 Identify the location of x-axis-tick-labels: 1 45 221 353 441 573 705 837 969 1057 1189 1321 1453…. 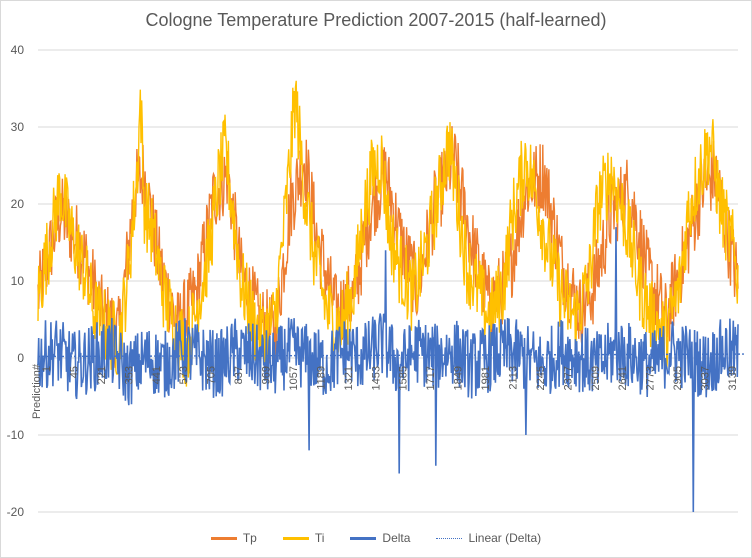
(390, 378).